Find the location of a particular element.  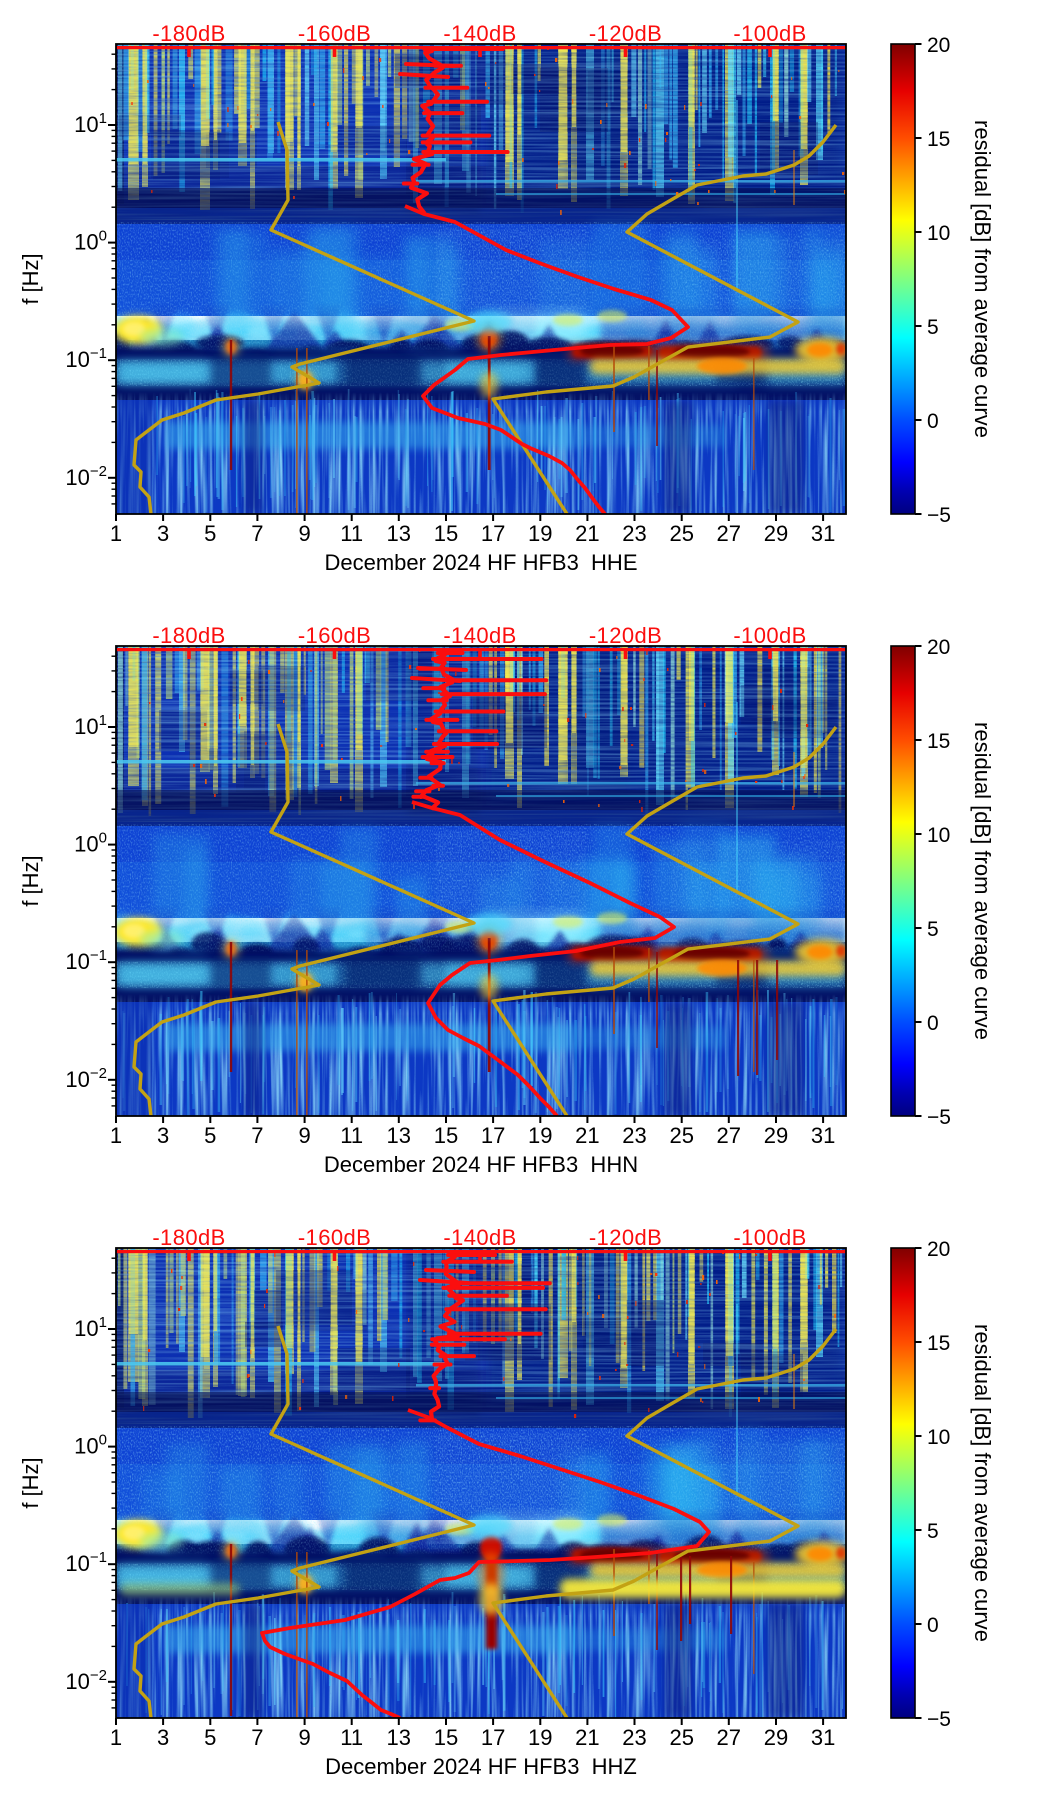

svg-text: December 2024 HF HFB3 HHE is located at coordinates (481, 562).